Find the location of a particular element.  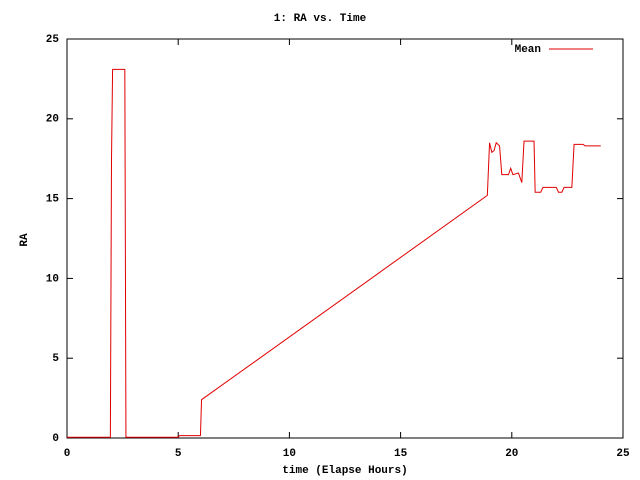

chart-title: 1: RA vs. Time is located at coordinates (320, 19).